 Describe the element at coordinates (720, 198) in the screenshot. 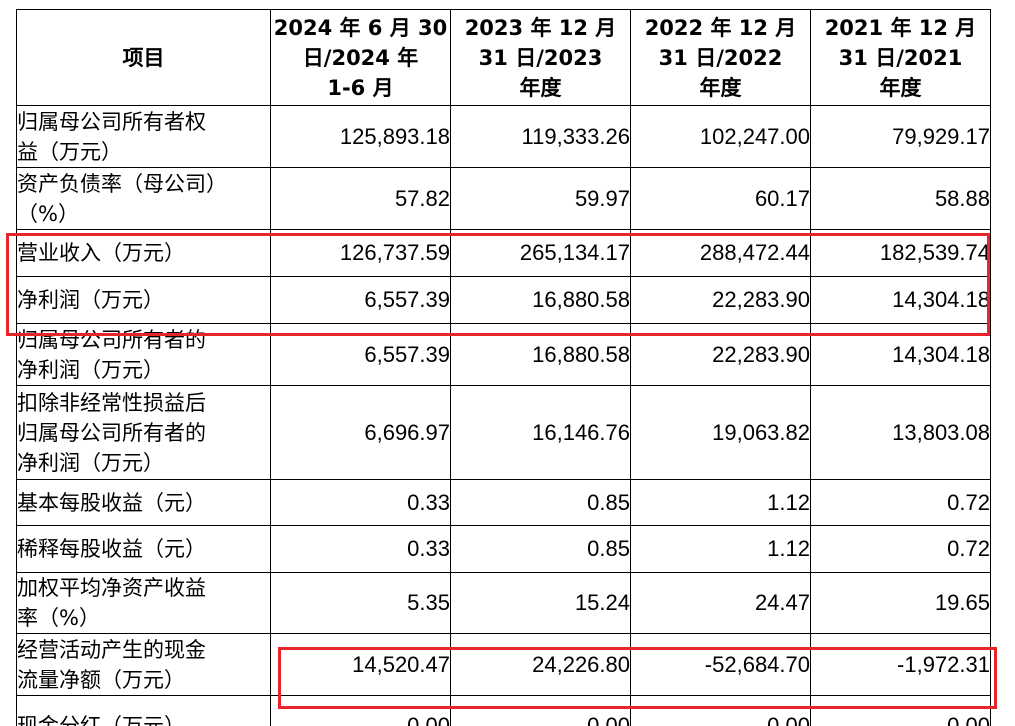

I see `cell-value: 60.17` at that location.